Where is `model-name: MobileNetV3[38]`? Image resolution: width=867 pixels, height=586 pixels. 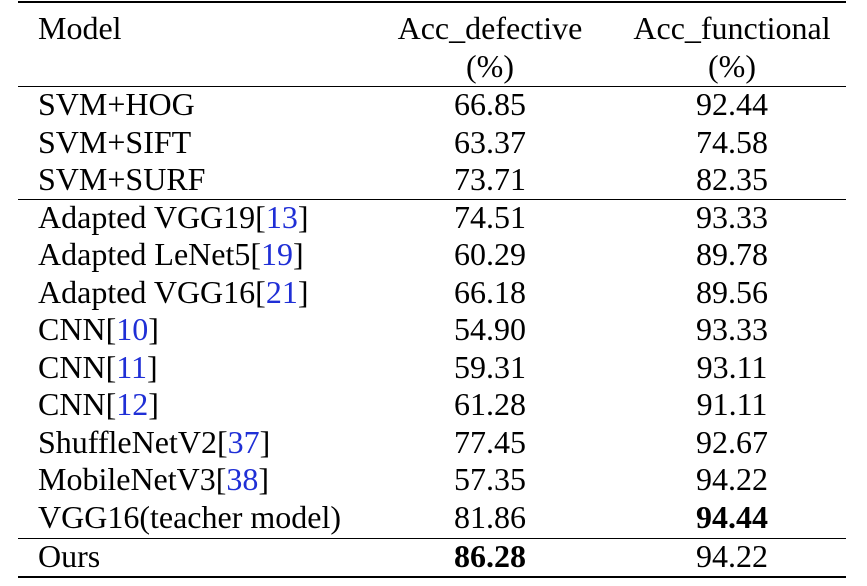
model-name: MobileNetV3[38] is located at coordinates (154, 479).